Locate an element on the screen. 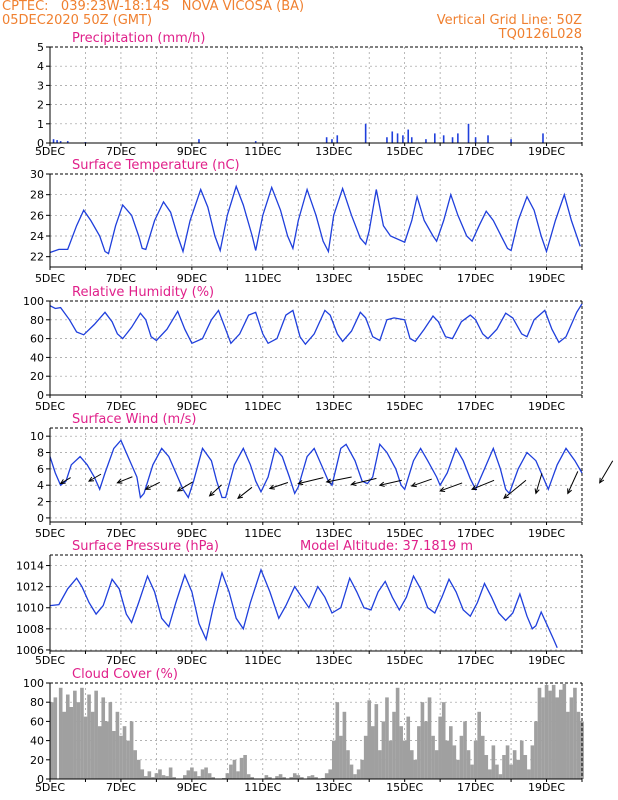 The width and height of the screenshot is (618, 800). precip-ytick-label: 2 is located at coordinates (40, 105).